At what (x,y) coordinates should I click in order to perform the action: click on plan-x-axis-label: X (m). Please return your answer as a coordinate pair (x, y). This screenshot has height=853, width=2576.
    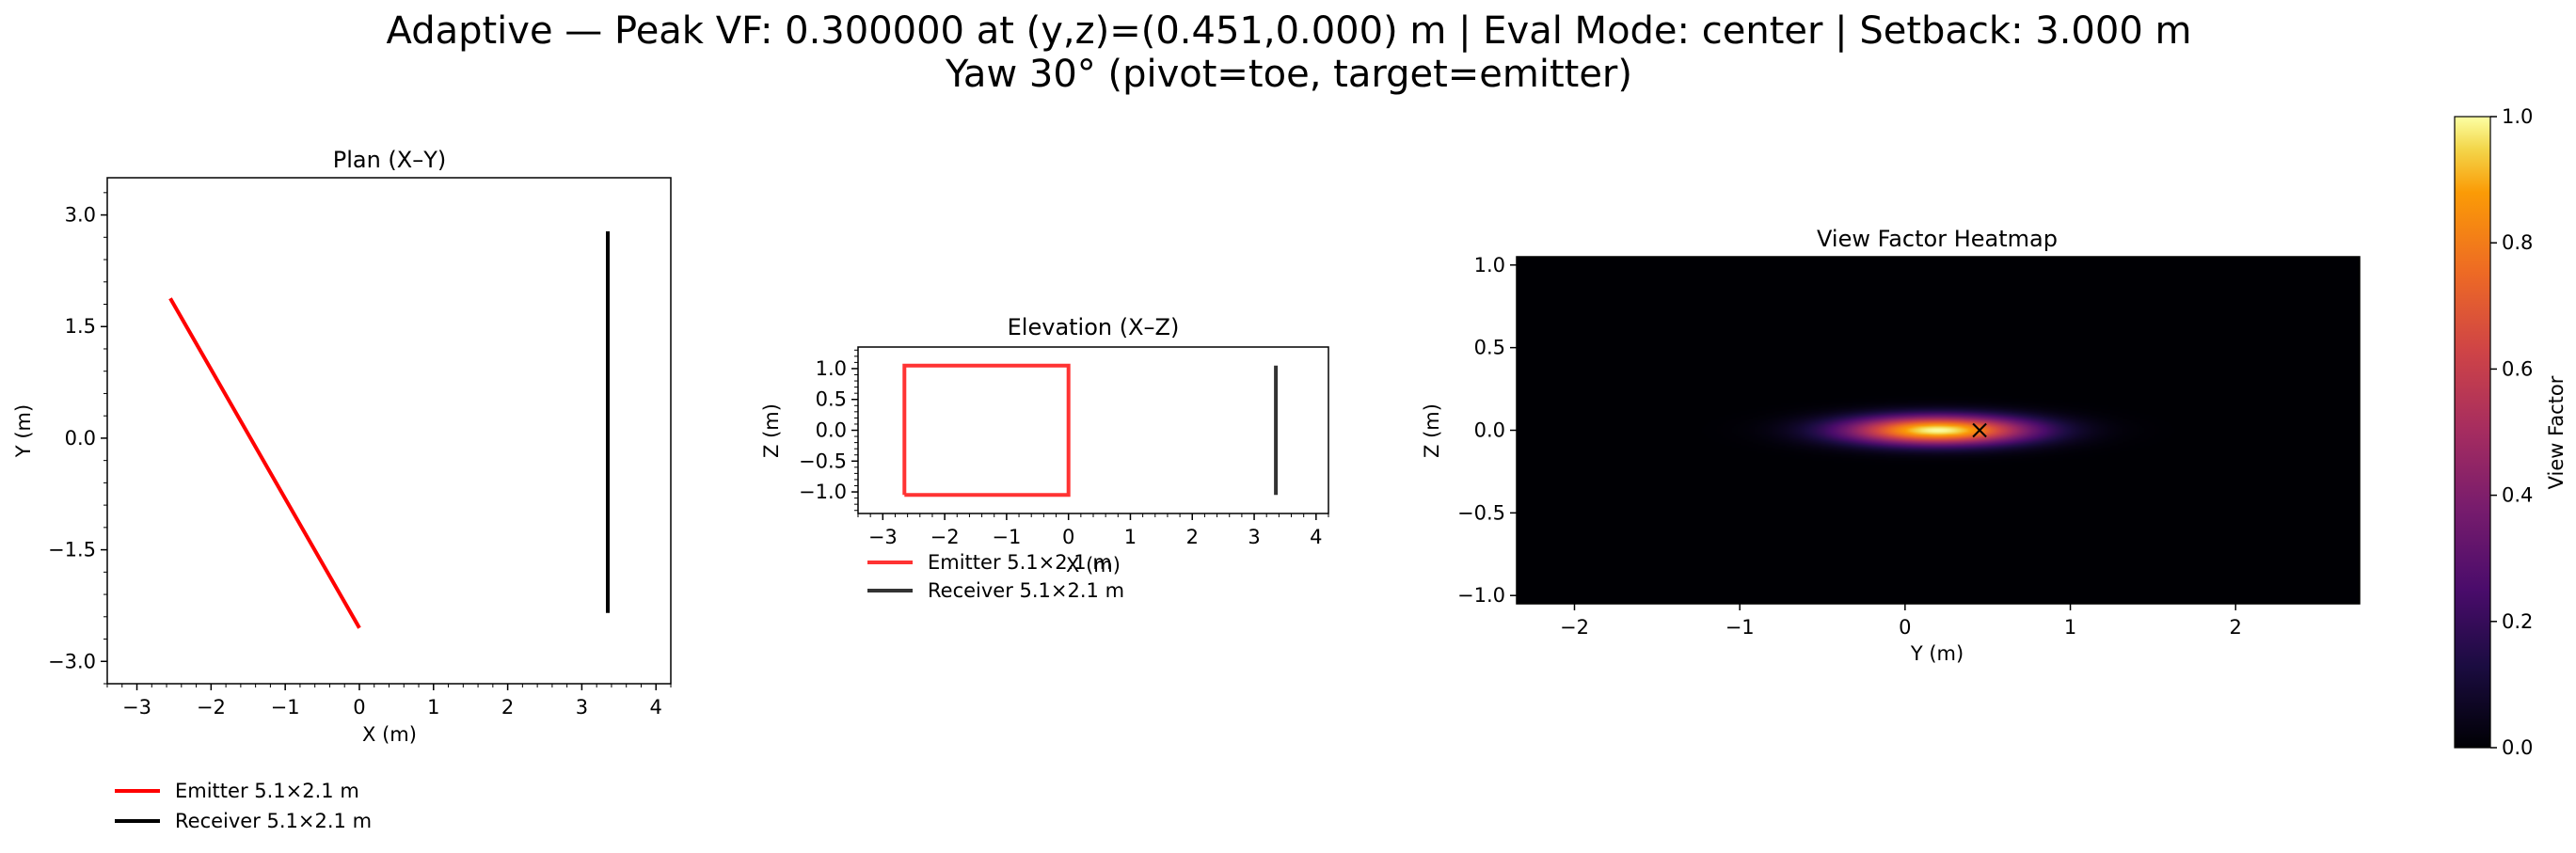
    Looking at the image, I should click on (389, 734).